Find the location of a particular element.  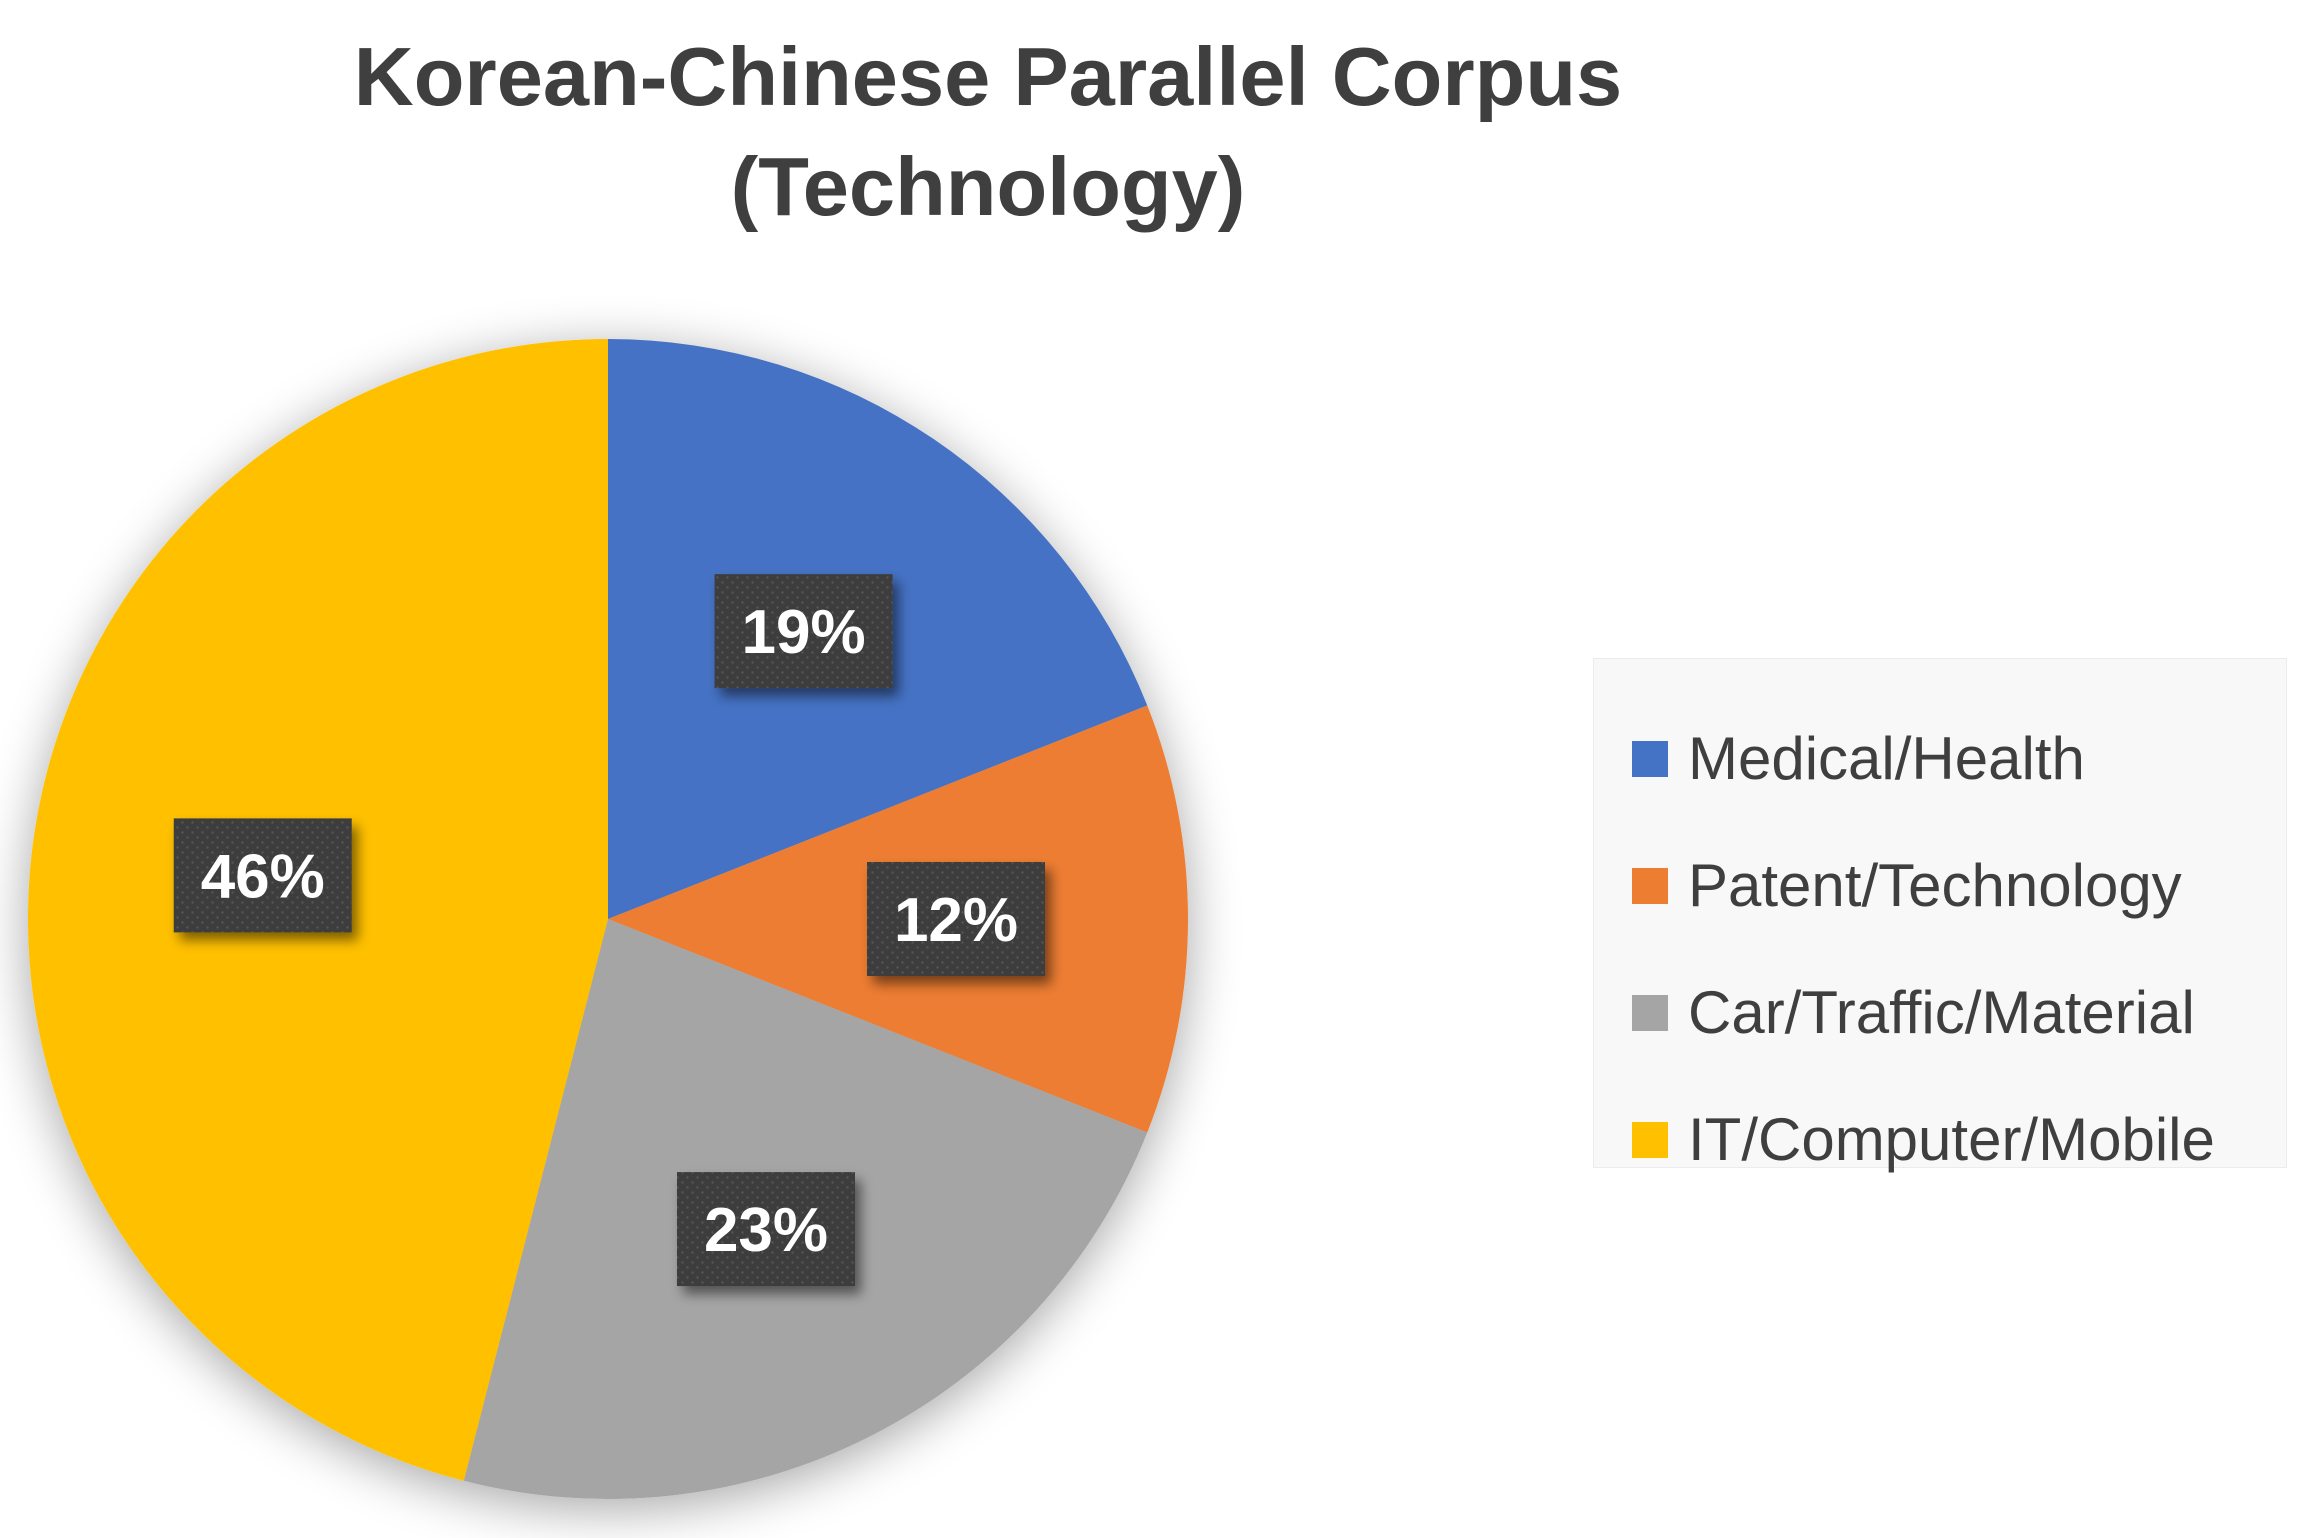

data-label: 46% is located at coordinates (262, 875).